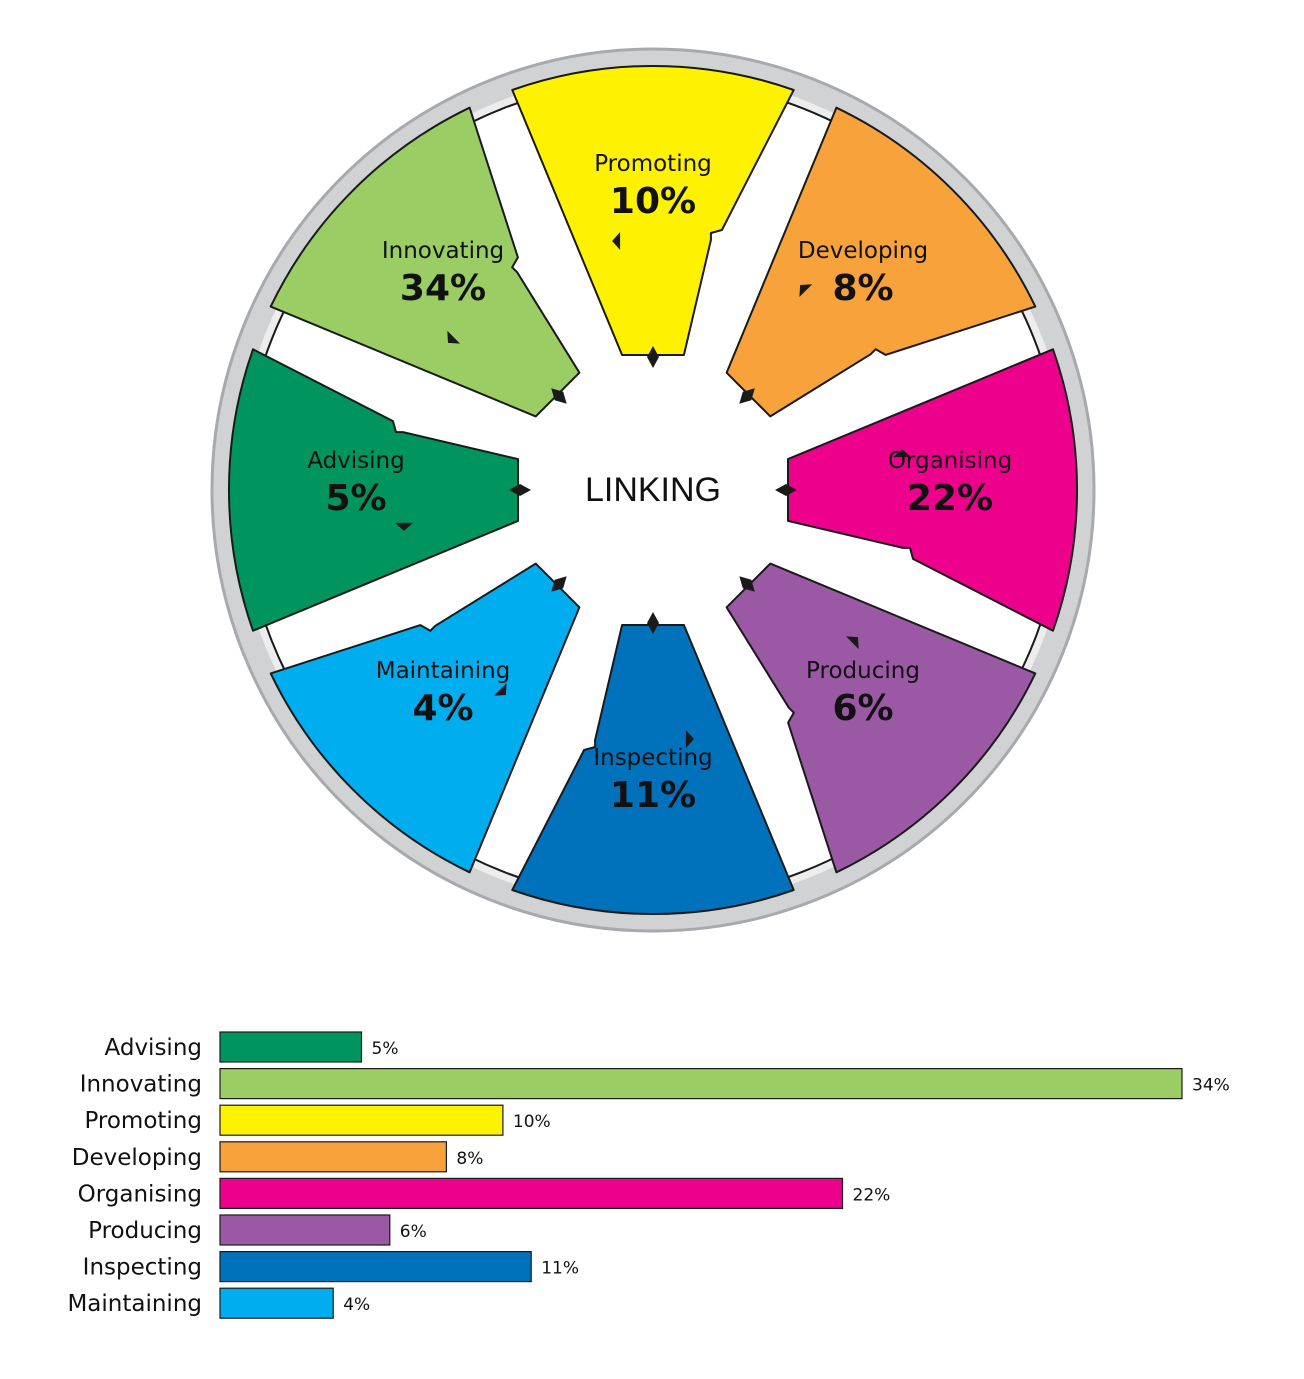 This screenshot has width=1304, height=1379. I want to click on segment-value-producing: 6%, so click(862, 708).